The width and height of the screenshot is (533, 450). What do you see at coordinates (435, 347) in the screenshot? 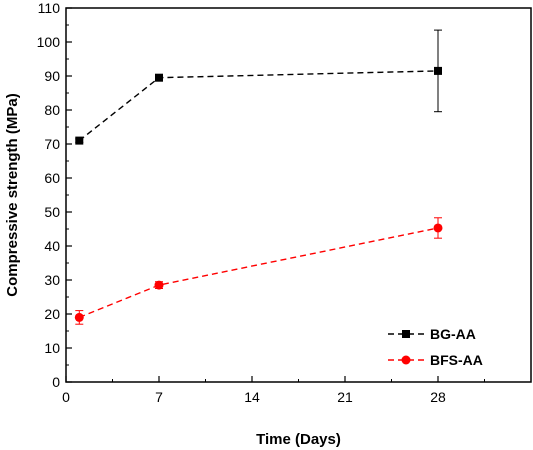
I see `legend: BG-AA BFS-AA` at bounding box center [435, 347].